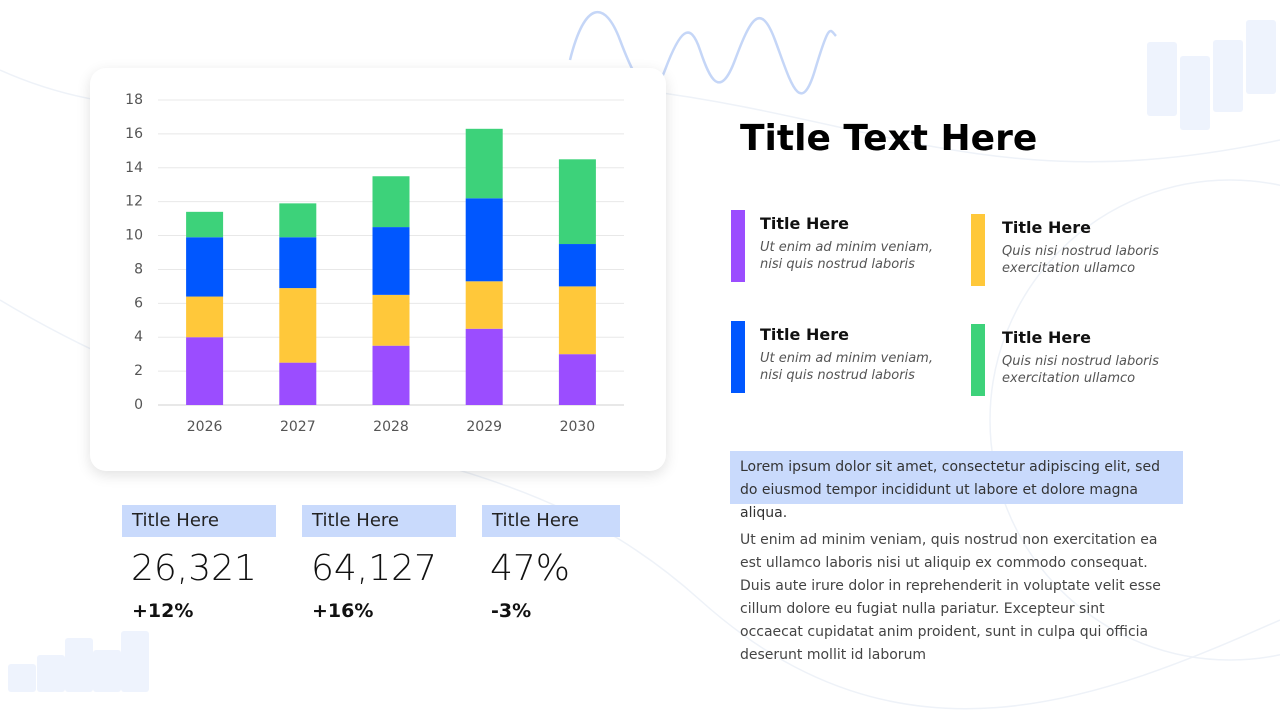 This screenshot has height=720, width=1280. Describe the element at coordinates (138, 405) in the screenshot. I see `y-tick-label: 0` at that location.